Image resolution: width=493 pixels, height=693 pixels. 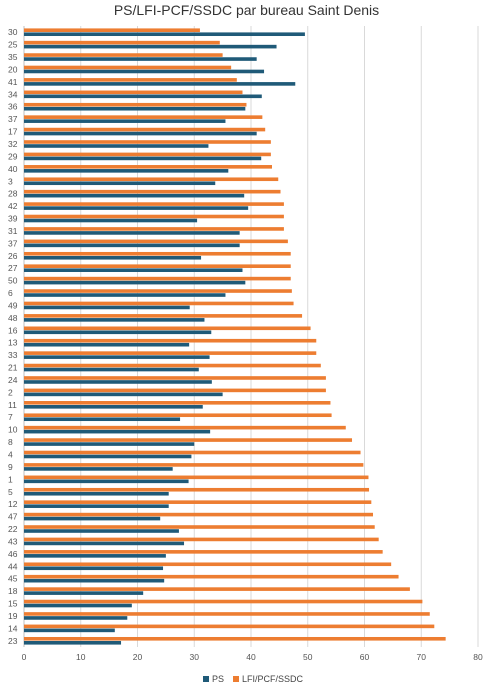 What do you see at coordinates (138, 657) in the screenshot?
I see `x-tick-label: 20` at bounding box center [138, 657].